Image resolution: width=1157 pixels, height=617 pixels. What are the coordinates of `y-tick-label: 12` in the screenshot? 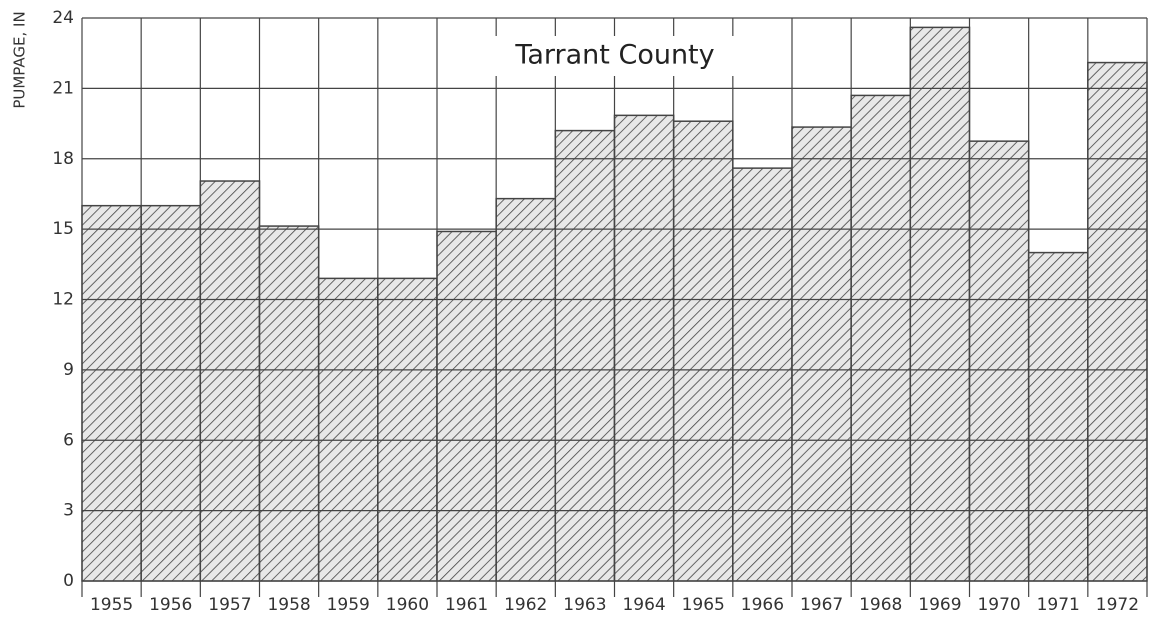 It's located at (63, 300).